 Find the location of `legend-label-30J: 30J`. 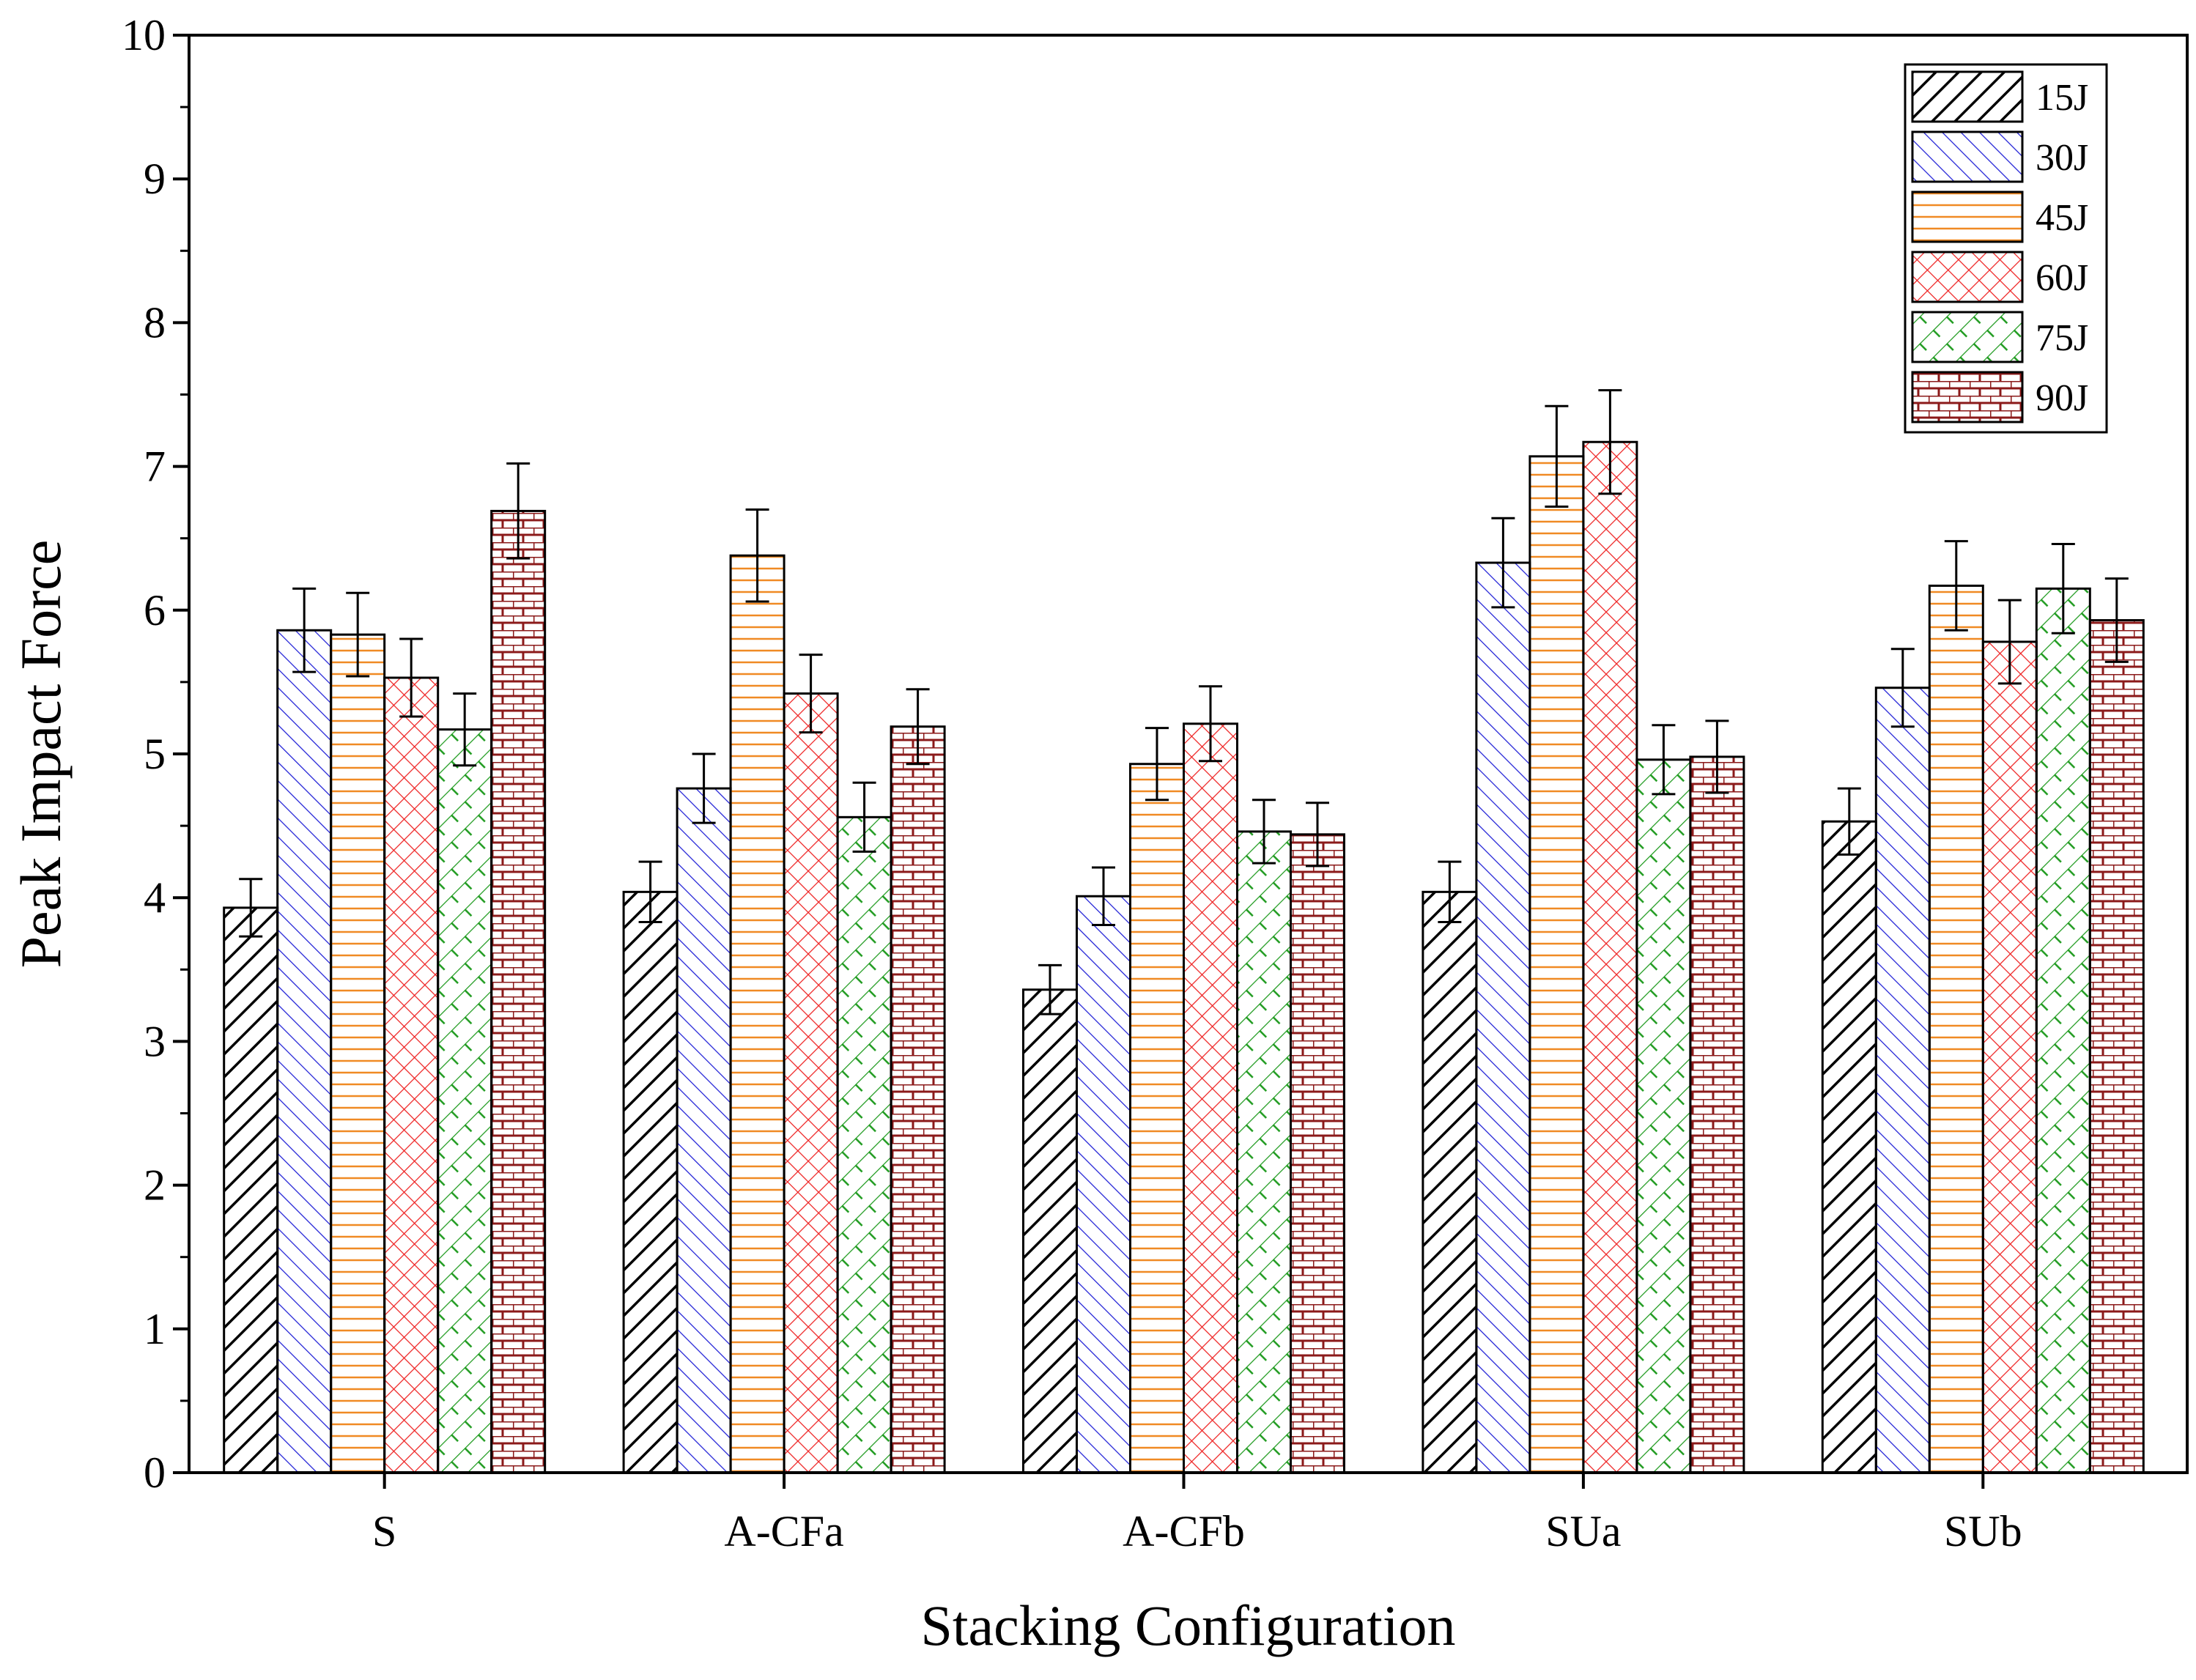

legend-label-30J: 30J is located at coordinates (2062, 158).